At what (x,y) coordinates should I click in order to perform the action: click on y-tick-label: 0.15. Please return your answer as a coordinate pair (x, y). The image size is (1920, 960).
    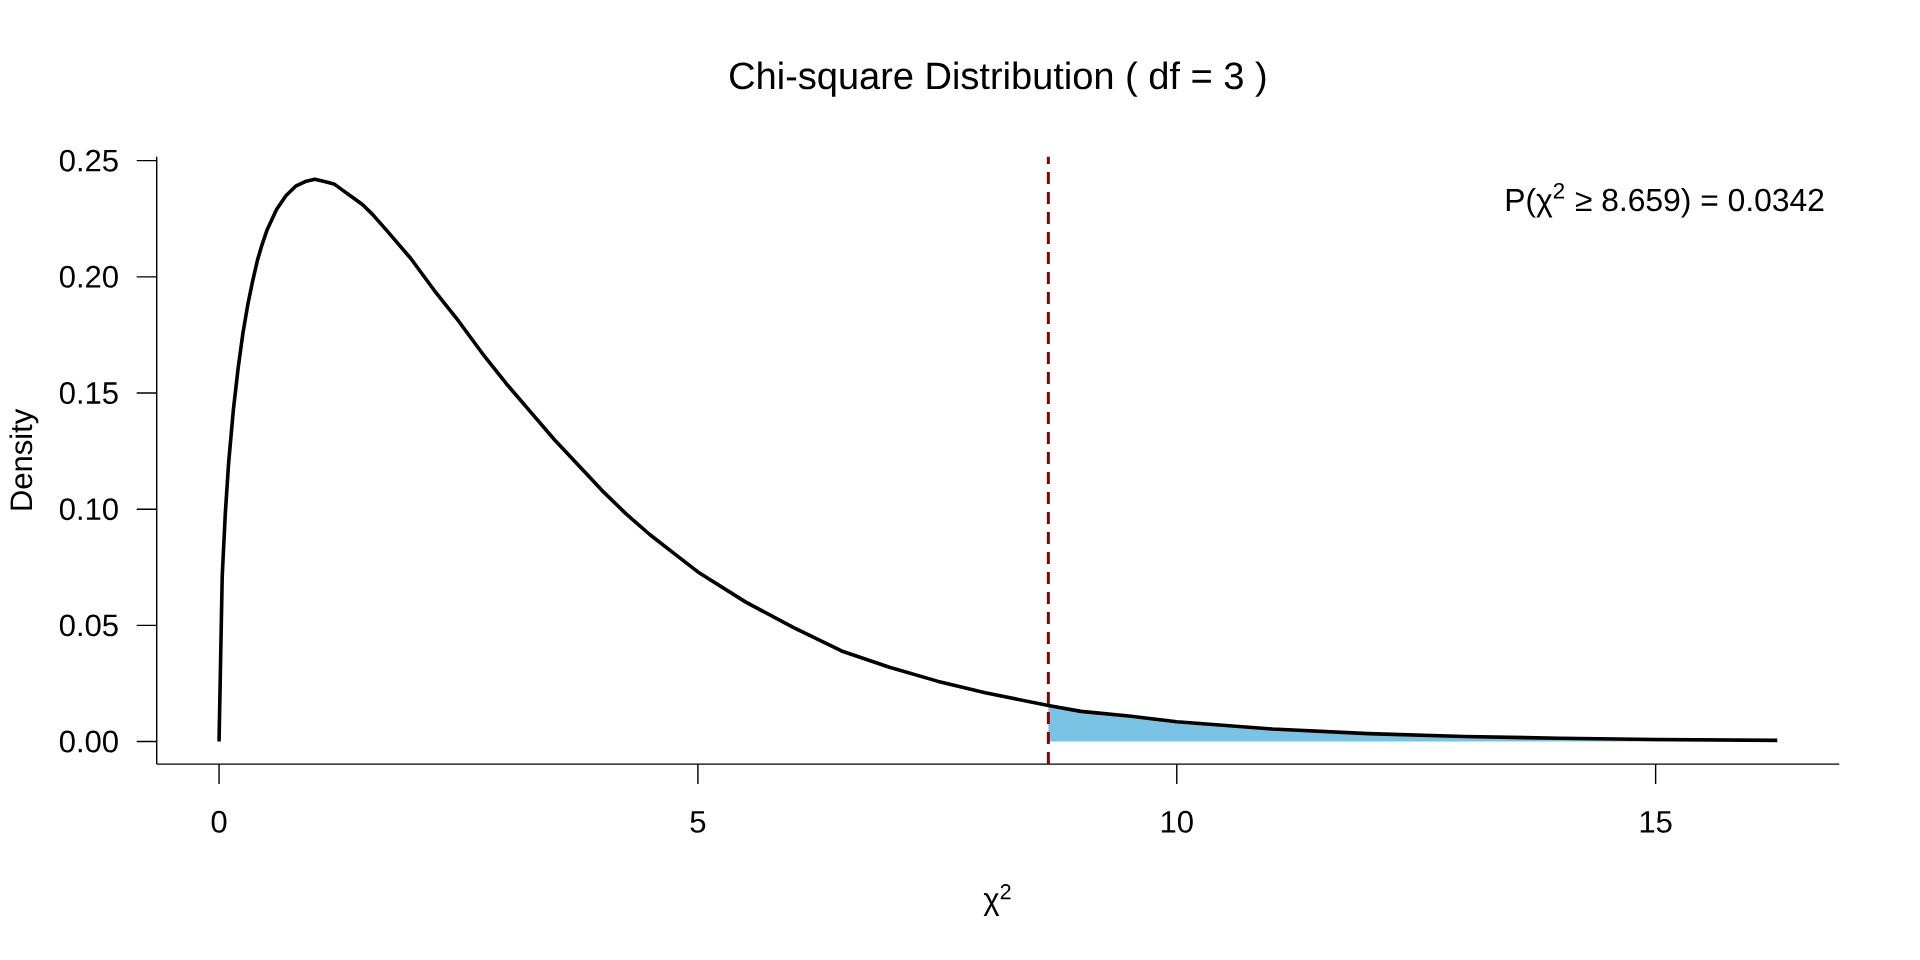
    Looking at the image, I should click on (88, 393).